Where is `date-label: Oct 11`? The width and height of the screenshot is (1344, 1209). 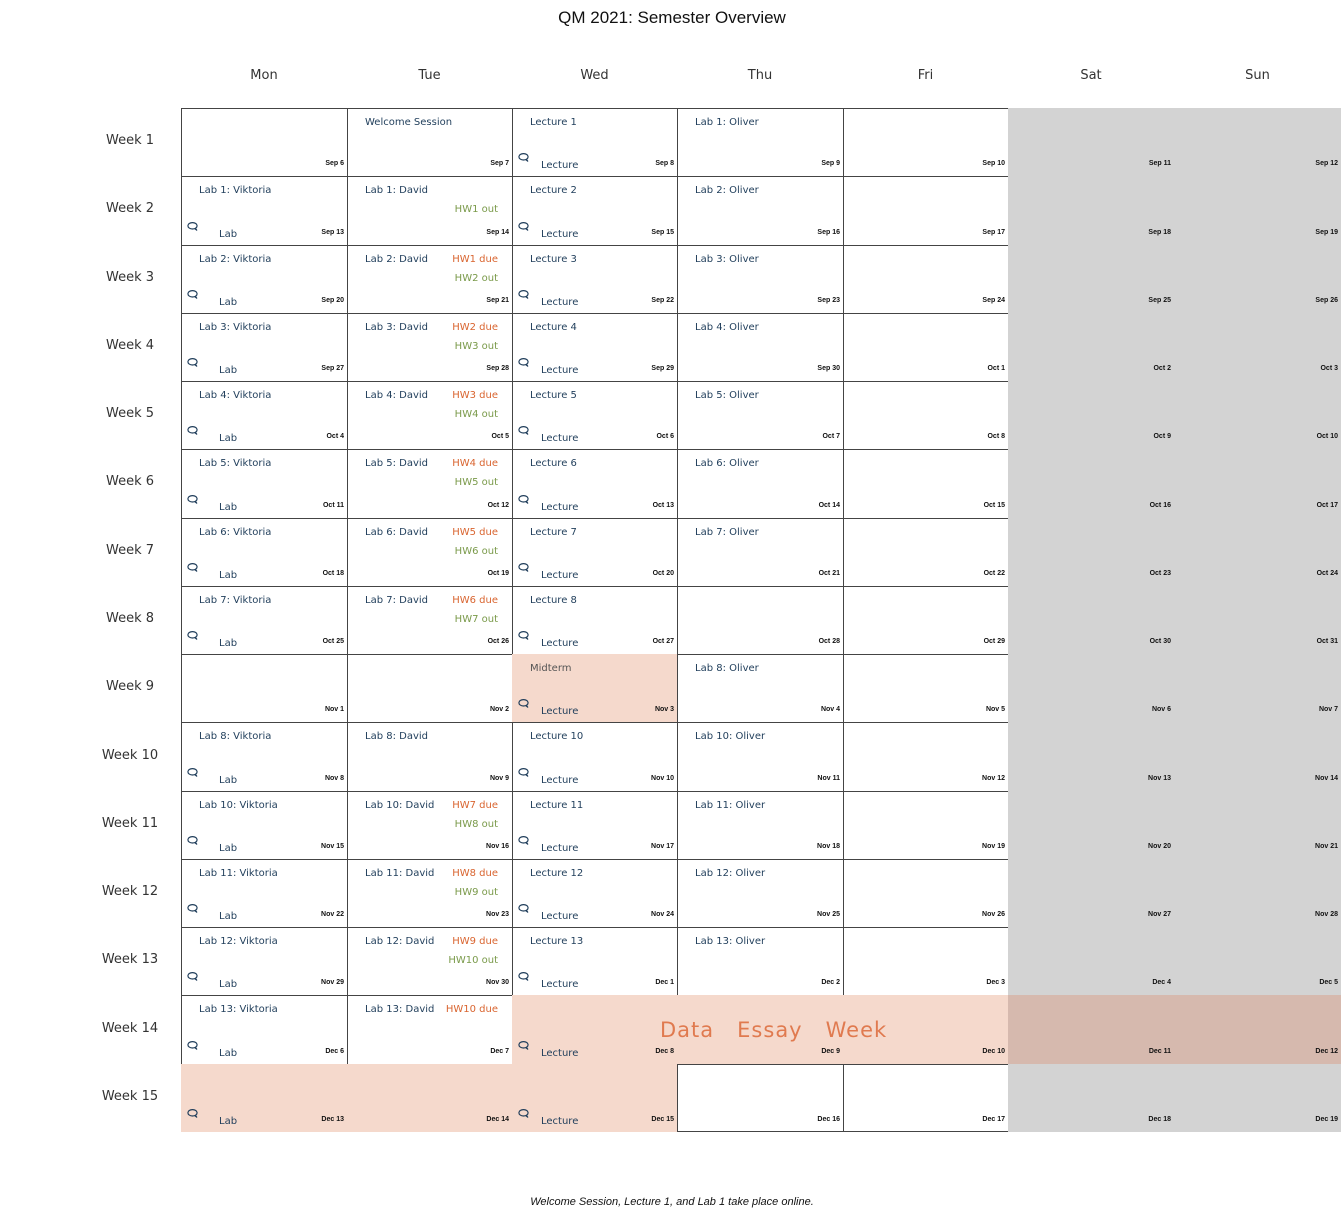
date-label: Oct 11 is located at coordinates (333, 505).